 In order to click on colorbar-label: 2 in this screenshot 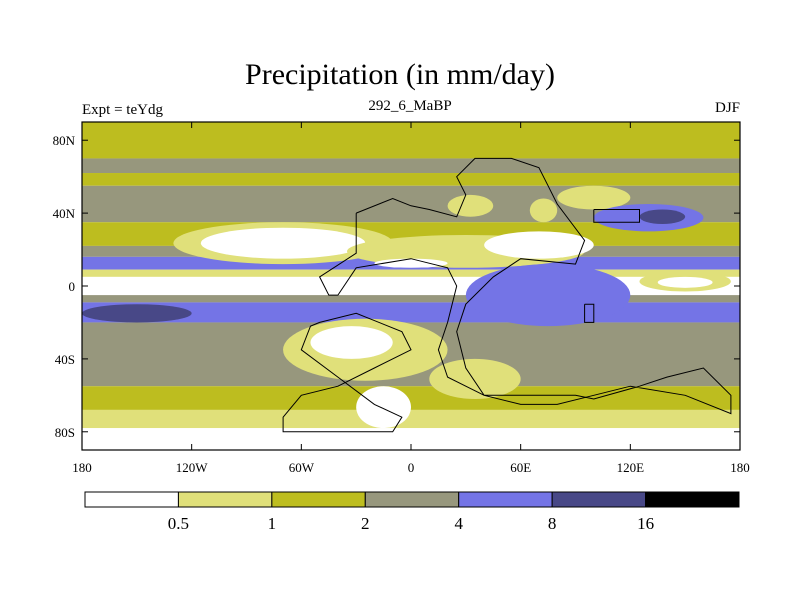, I will do `click(365, 523)`.